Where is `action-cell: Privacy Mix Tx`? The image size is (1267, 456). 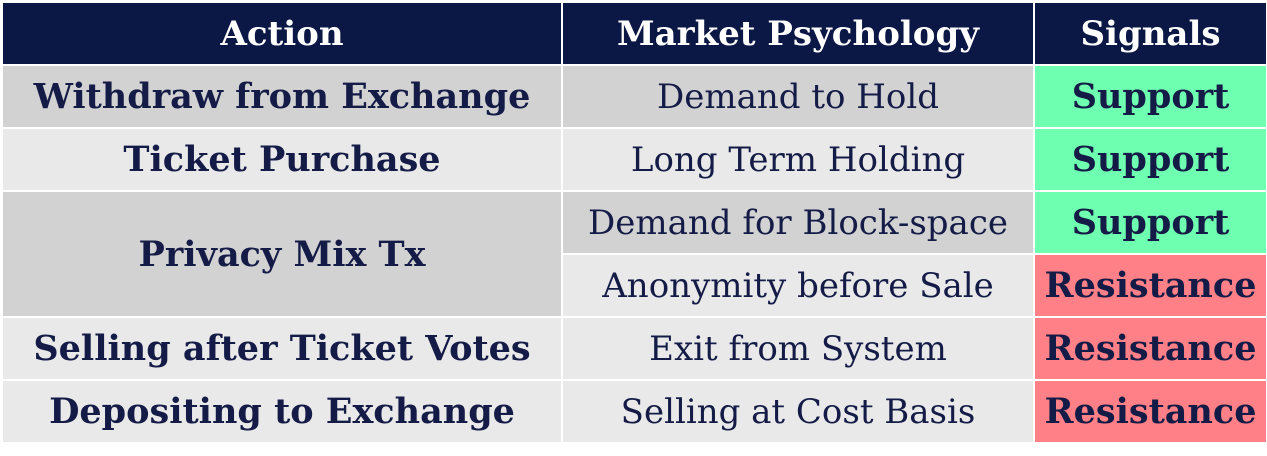 action-cell: Privacy Mix Tx is located at coordinates (282, 254).